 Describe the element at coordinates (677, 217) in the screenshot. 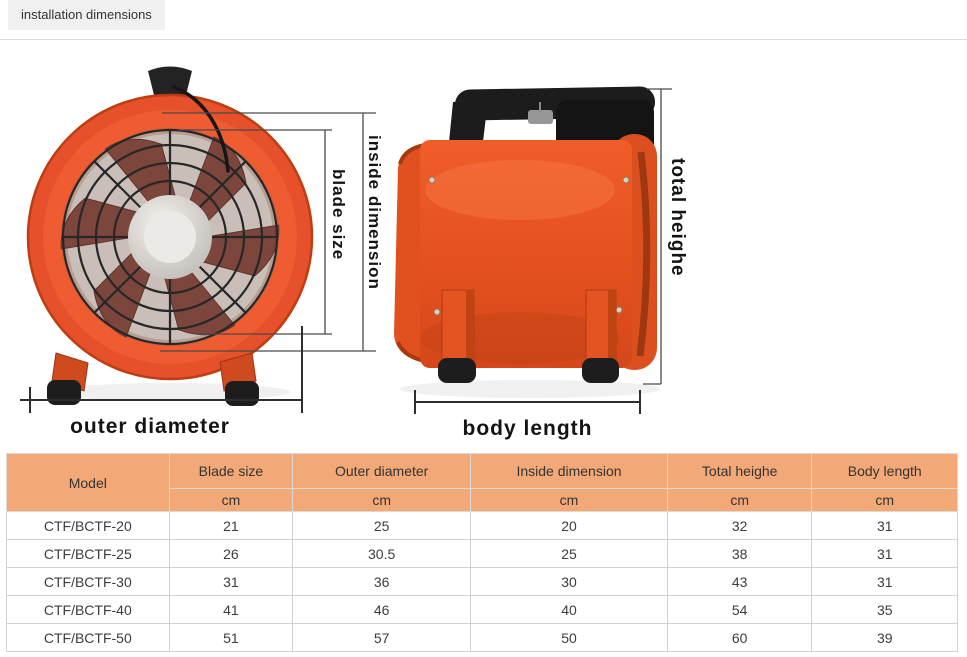

I see `total-height-label: total heighe` at that location.